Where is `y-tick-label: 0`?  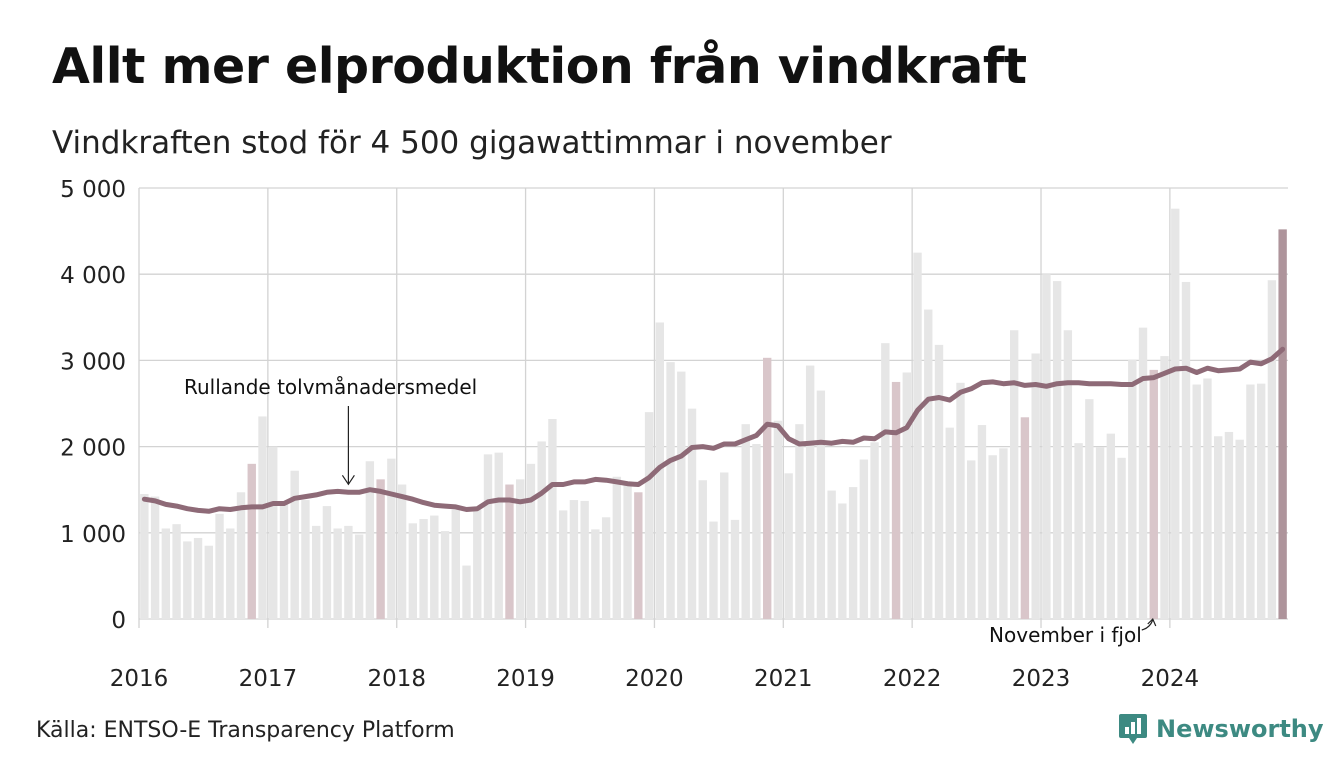 y-tick-label: 0 is located at coordinates (118, 621).